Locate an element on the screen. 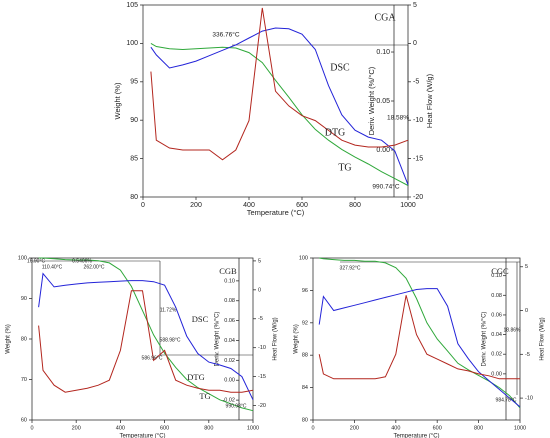 The height and width of the screenshot is (438, 550). y-tick-label: 92 is located at coordinates (305, 323).